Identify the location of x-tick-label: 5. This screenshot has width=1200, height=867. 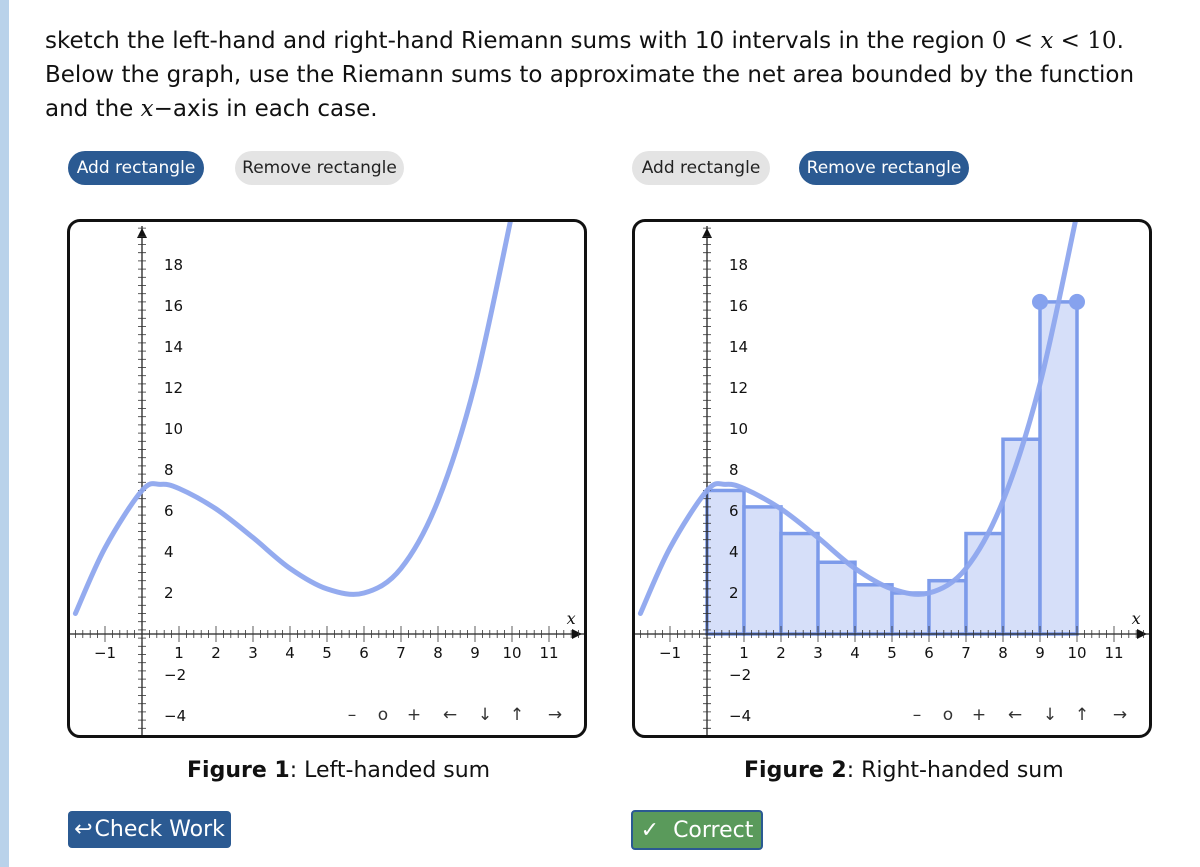
(327, 653).